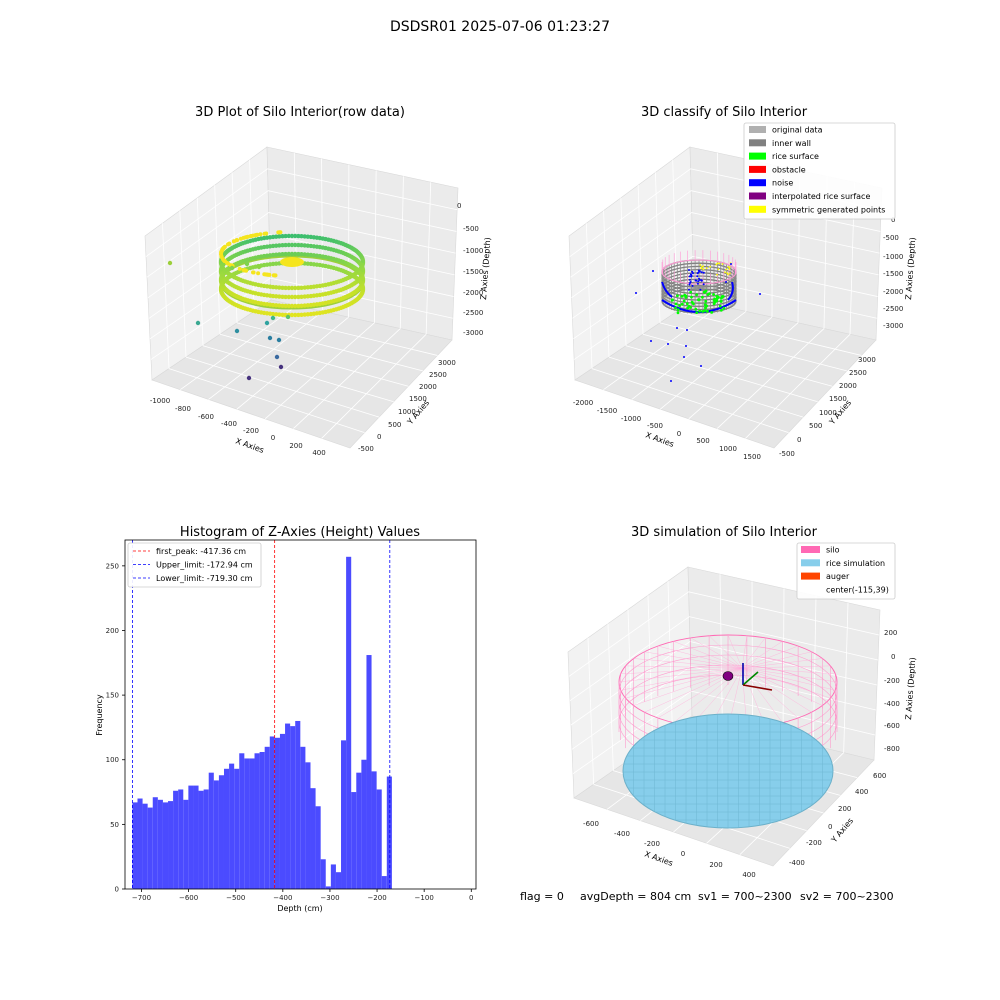 The height and width of the screenshot is (1000, 1000). Describe the element at coordinates (635, 896) in the screenshot. I see `avg-depth-text: avgDepth = 804 cm` at that location.